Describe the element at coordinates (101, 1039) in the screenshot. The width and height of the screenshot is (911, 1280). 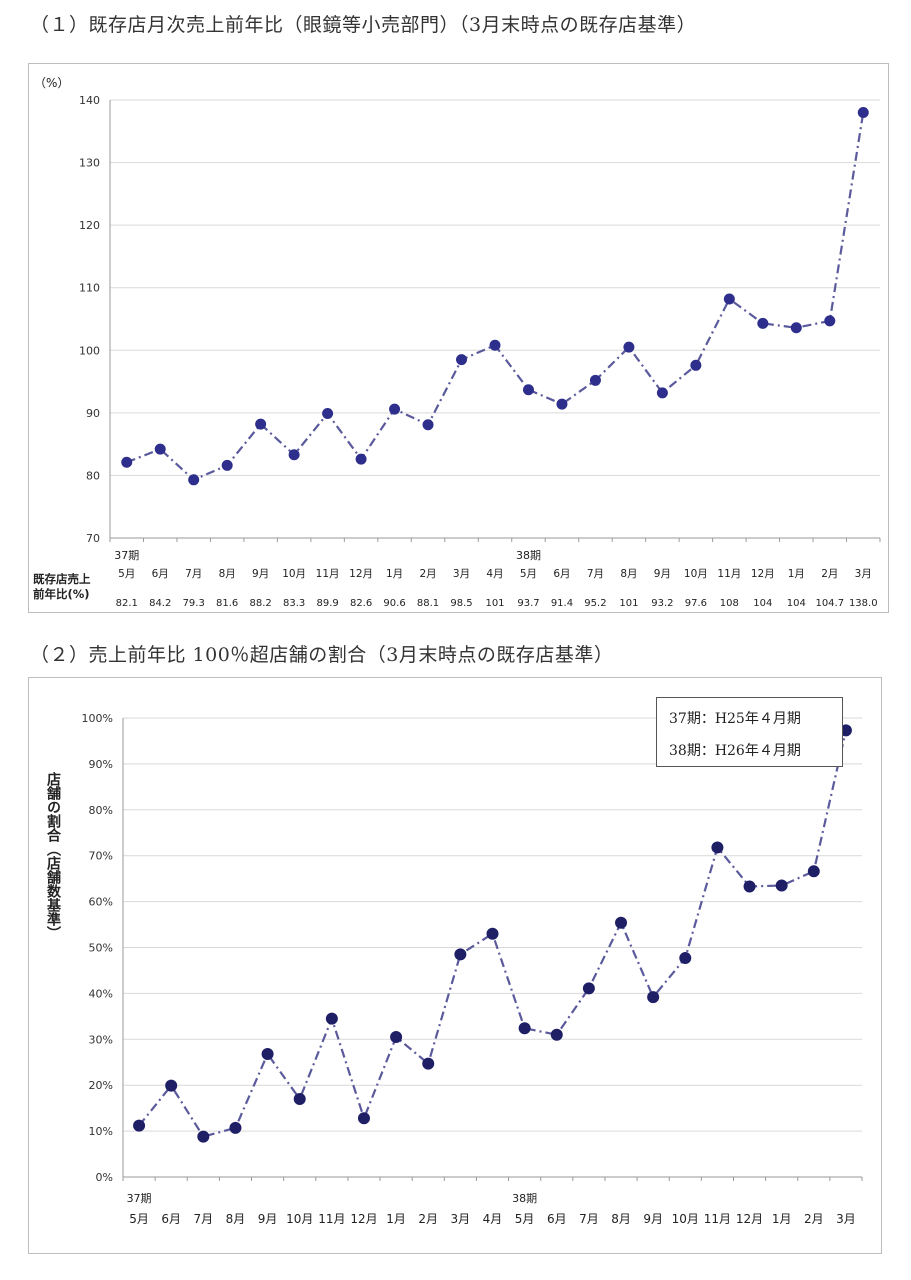
I see `y-tick-label: 30%` at that location.